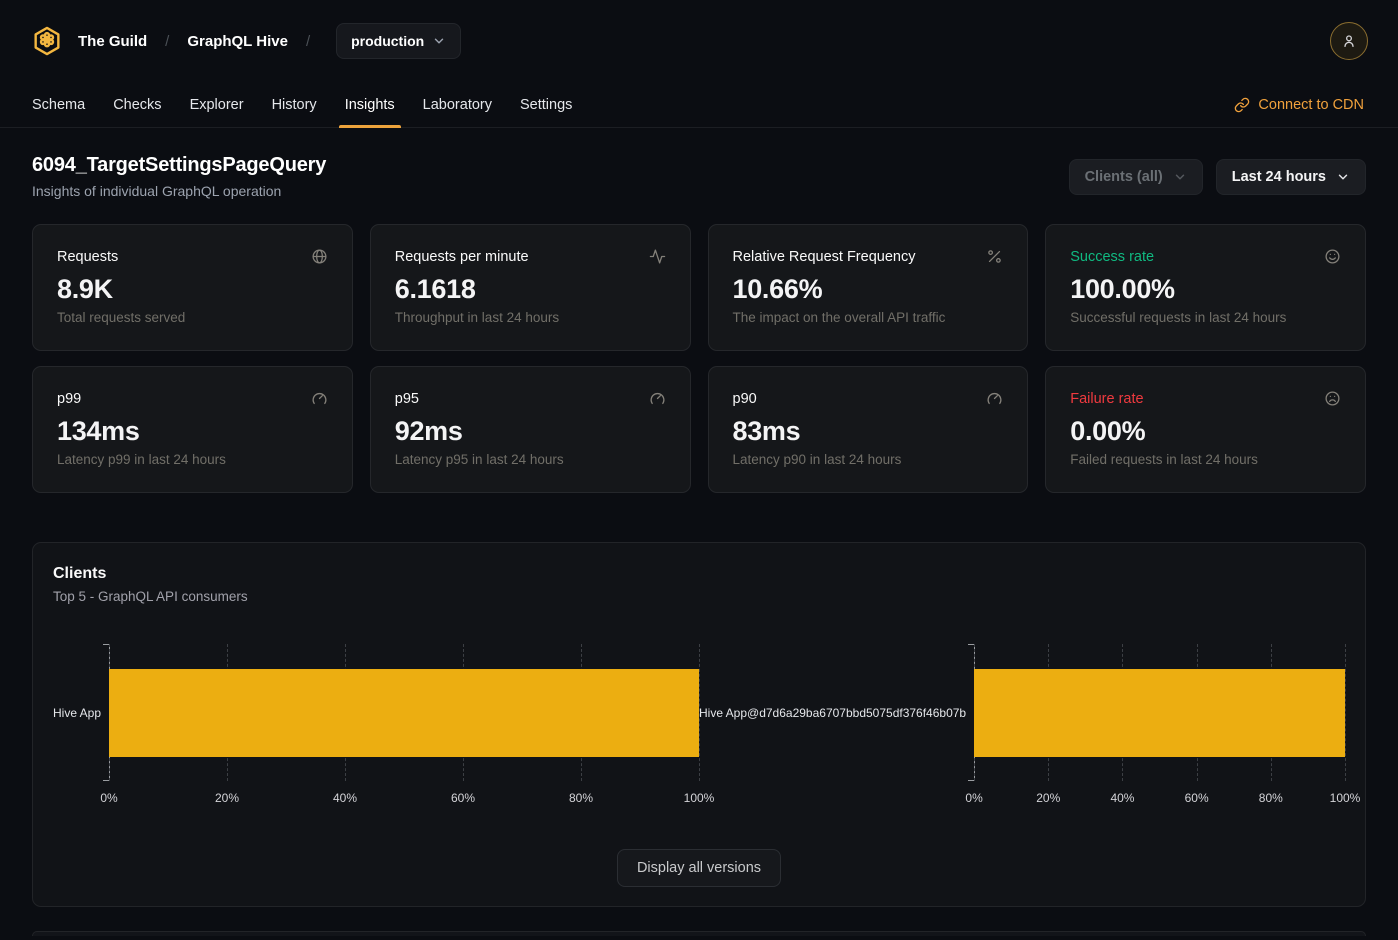 This screenshot has width=1398, height=940. I want to click on user-icon, so click(1349, 41).